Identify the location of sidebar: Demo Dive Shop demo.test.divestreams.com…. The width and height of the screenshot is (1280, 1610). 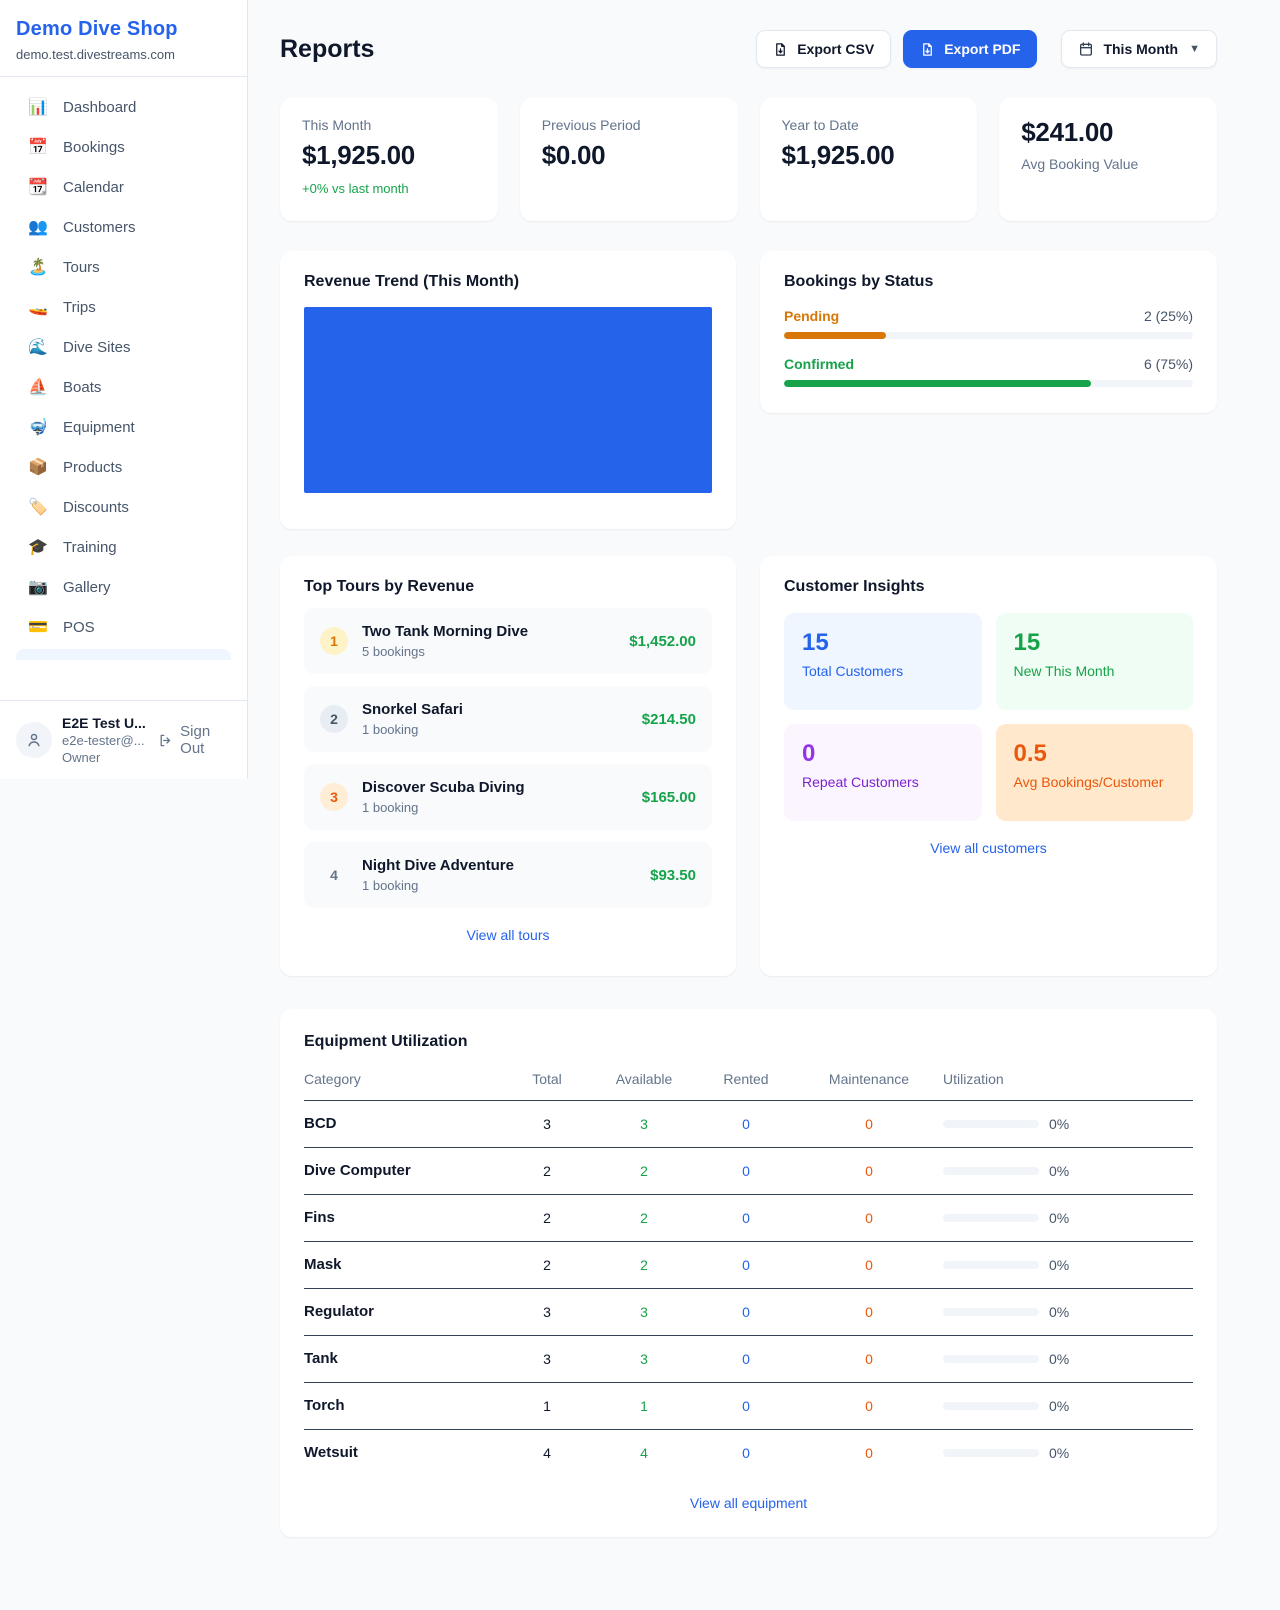
(124, 389).